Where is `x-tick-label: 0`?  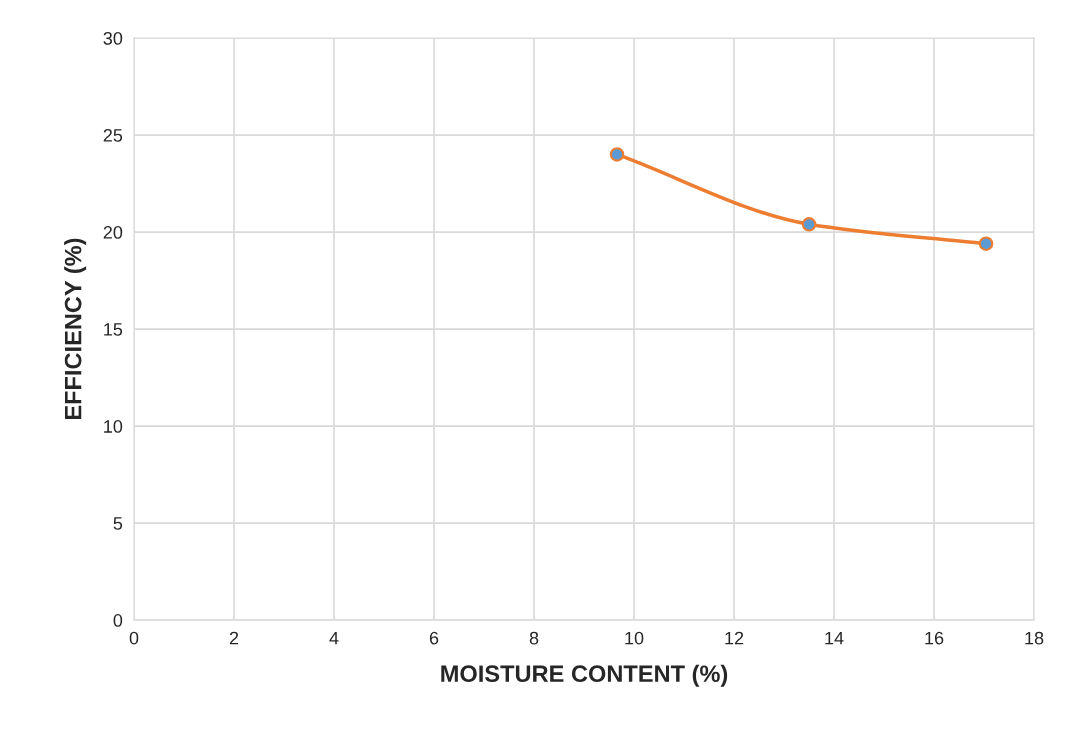
x-tick-label: 0 is located at coordinates (134, 638).